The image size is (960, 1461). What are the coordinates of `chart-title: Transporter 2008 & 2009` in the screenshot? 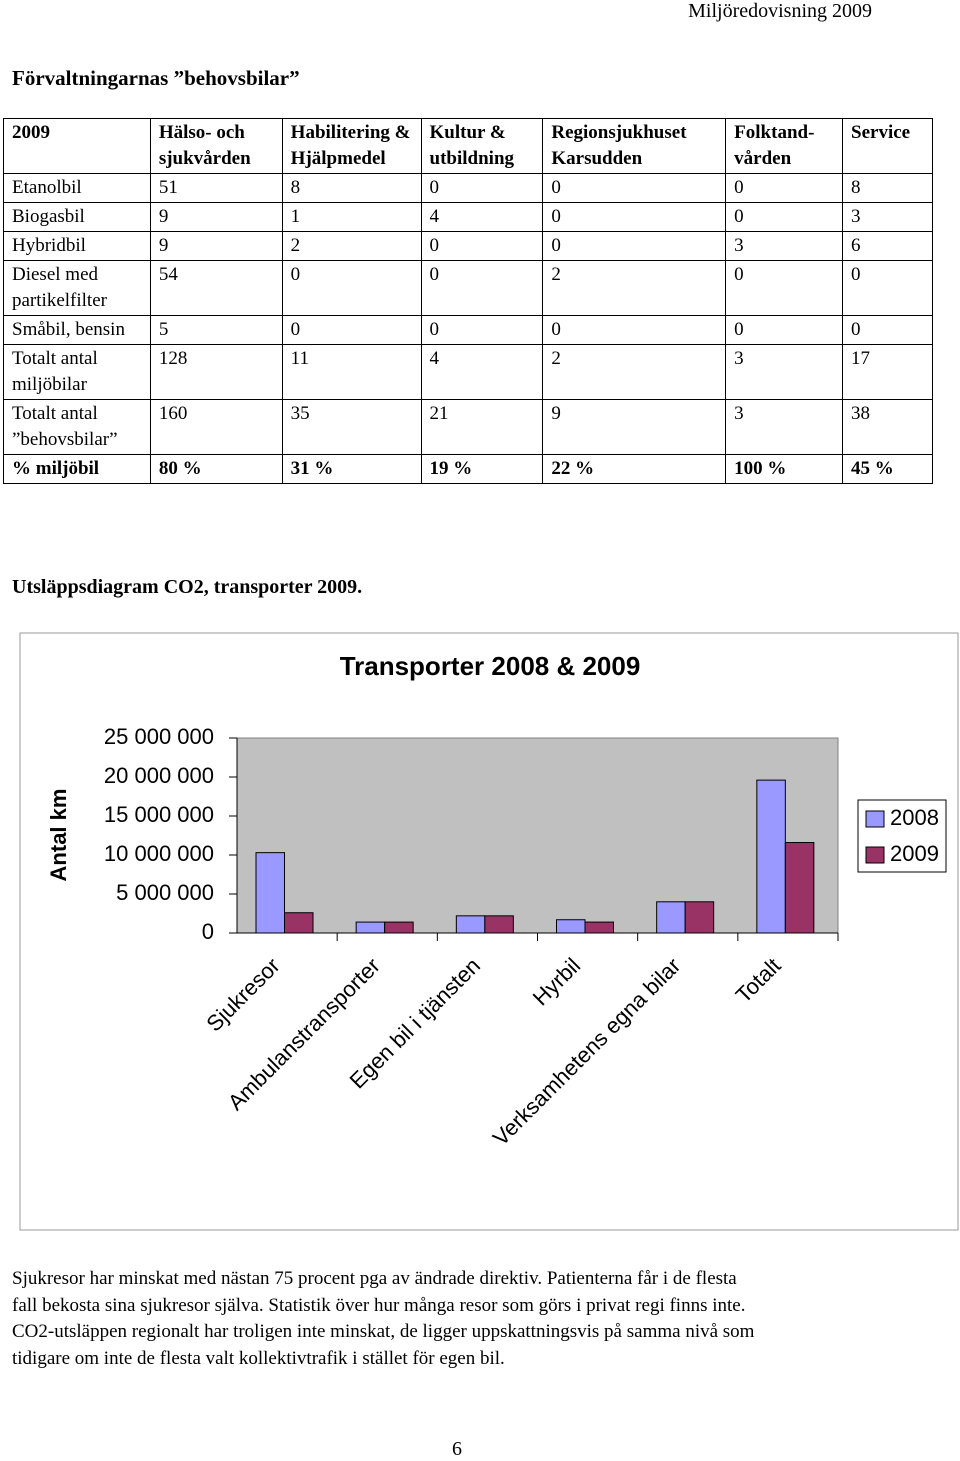 It's located at (490, 666).